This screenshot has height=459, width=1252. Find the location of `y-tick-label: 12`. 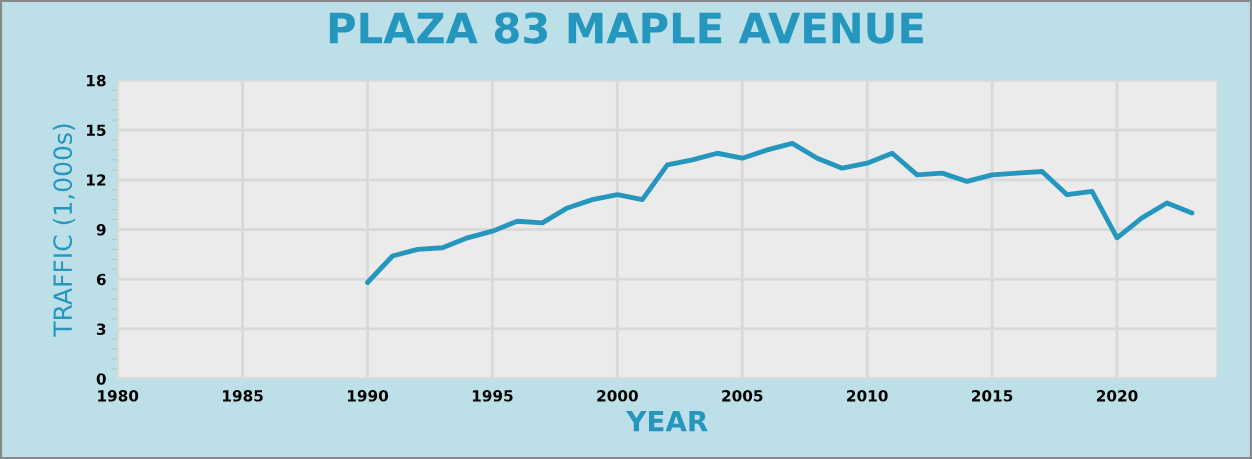

y-tick-label: 12 is located at coordinates (96, 180).